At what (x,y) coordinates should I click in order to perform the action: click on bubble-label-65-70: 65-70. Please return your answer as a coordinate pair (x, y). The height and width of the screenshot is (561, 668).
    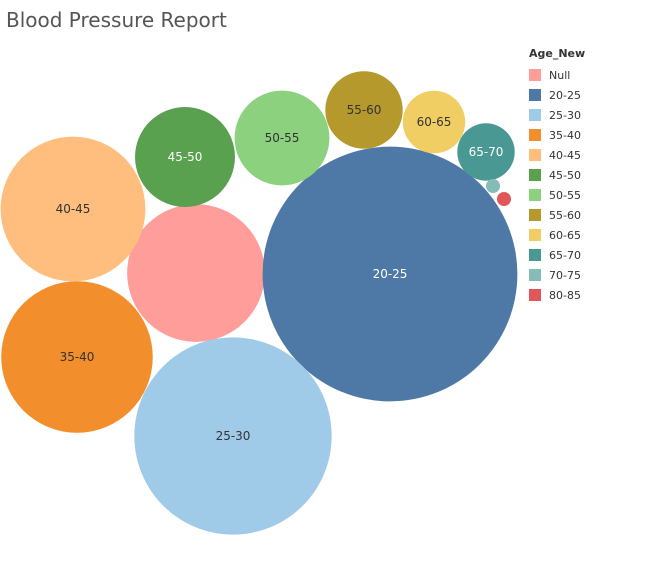
    Looking at the image, I should click on (486, 152).